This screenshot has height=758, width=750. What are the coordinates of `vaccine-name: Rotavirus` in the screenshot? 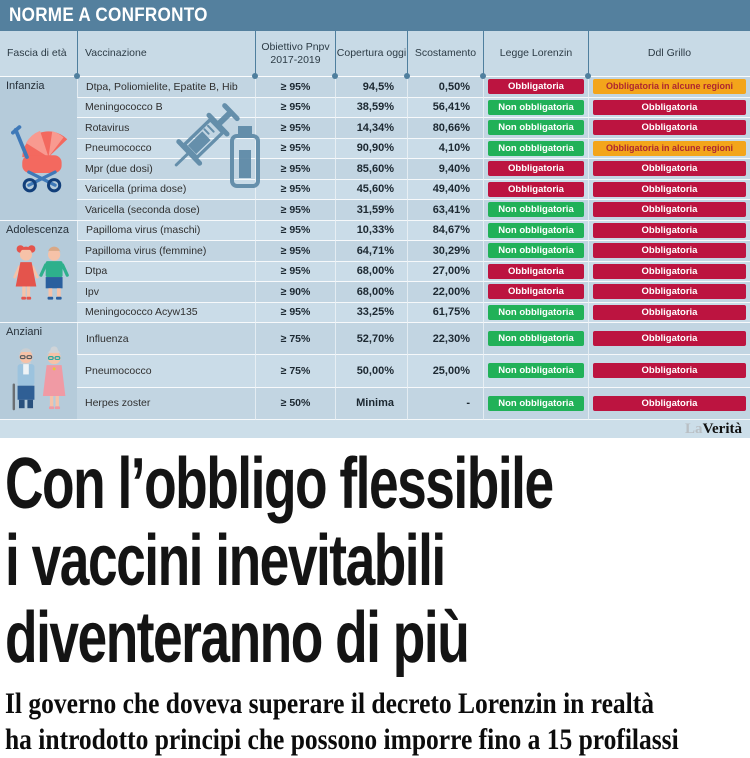 It's located at (166, 128).